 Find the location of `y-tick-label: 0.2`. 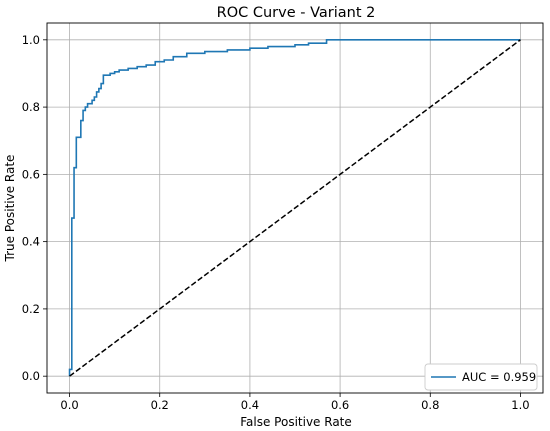

y-tick-label: 0.2 is located at coordinates (31, 309).